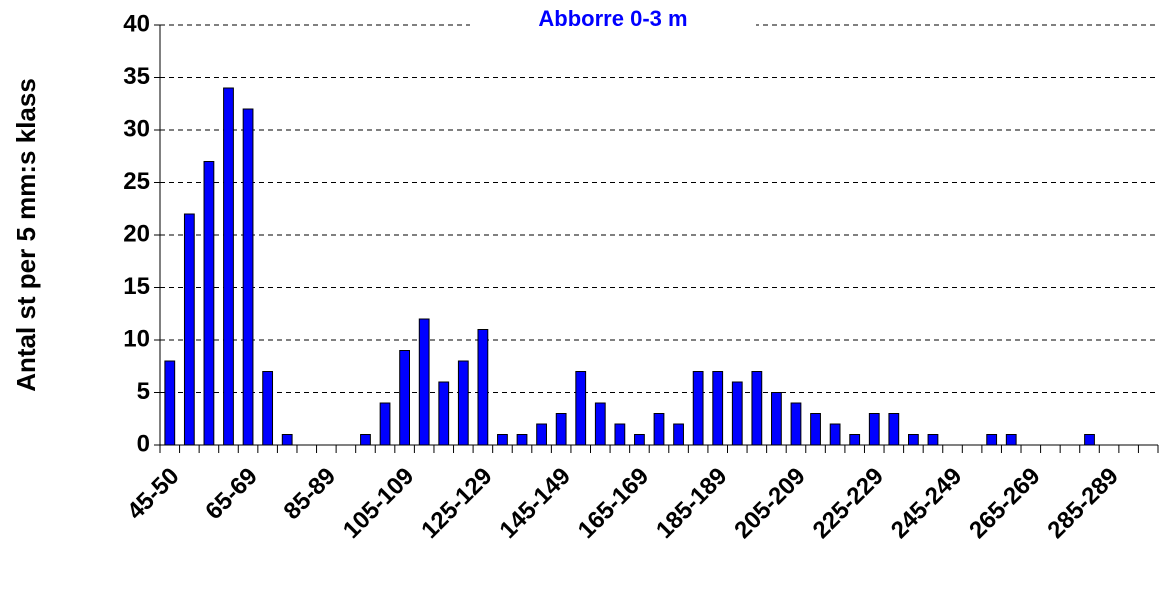  What do you see at coordinates (1004, 503) in the screenshot?
I see `x-tick-label: 265-269` at bounding box center [1004, 503].